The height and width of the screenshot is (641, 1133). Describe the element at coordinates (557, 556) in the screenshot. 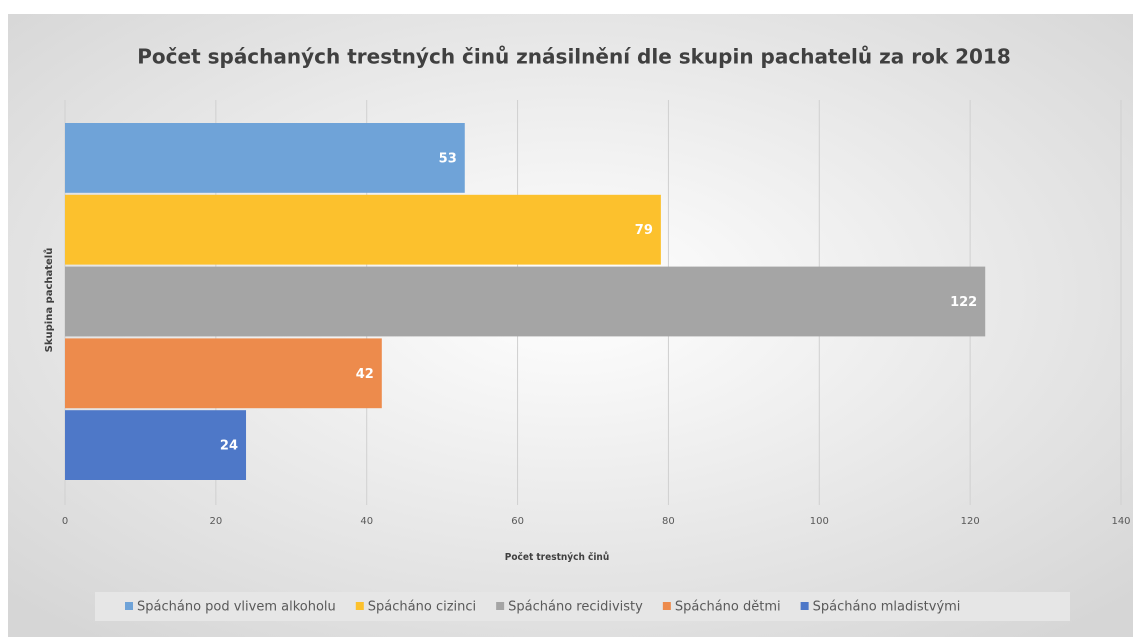

I see `x-axis-title: Počet trestných činů` at that location.